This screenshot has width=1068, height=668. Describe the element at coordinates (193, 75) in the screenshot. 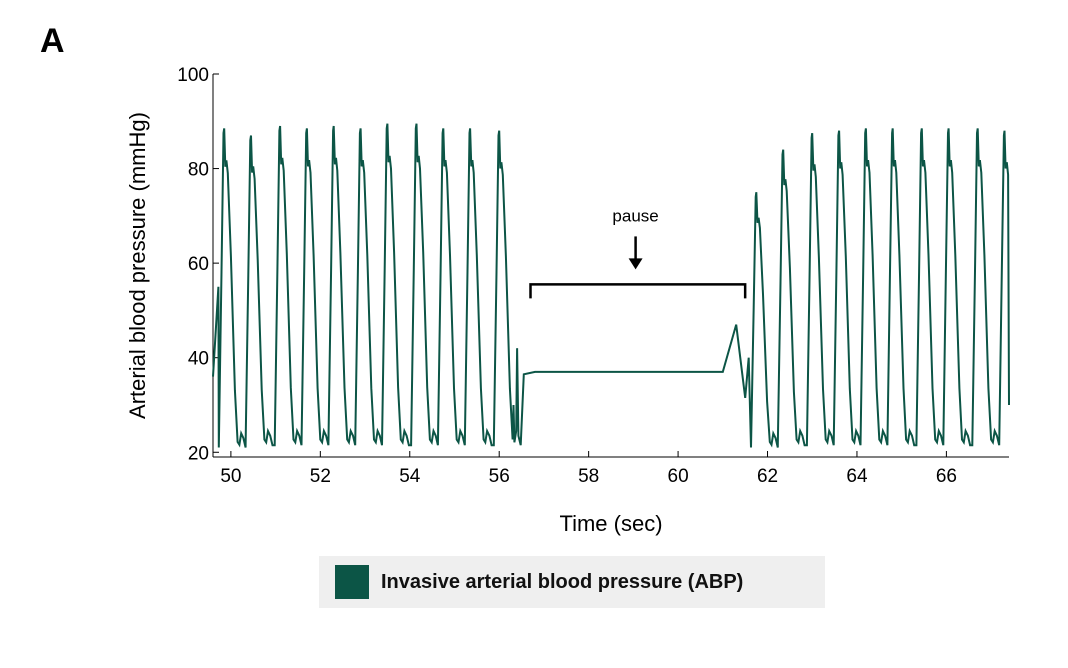

I see `y-tick-label: 100` at that location.